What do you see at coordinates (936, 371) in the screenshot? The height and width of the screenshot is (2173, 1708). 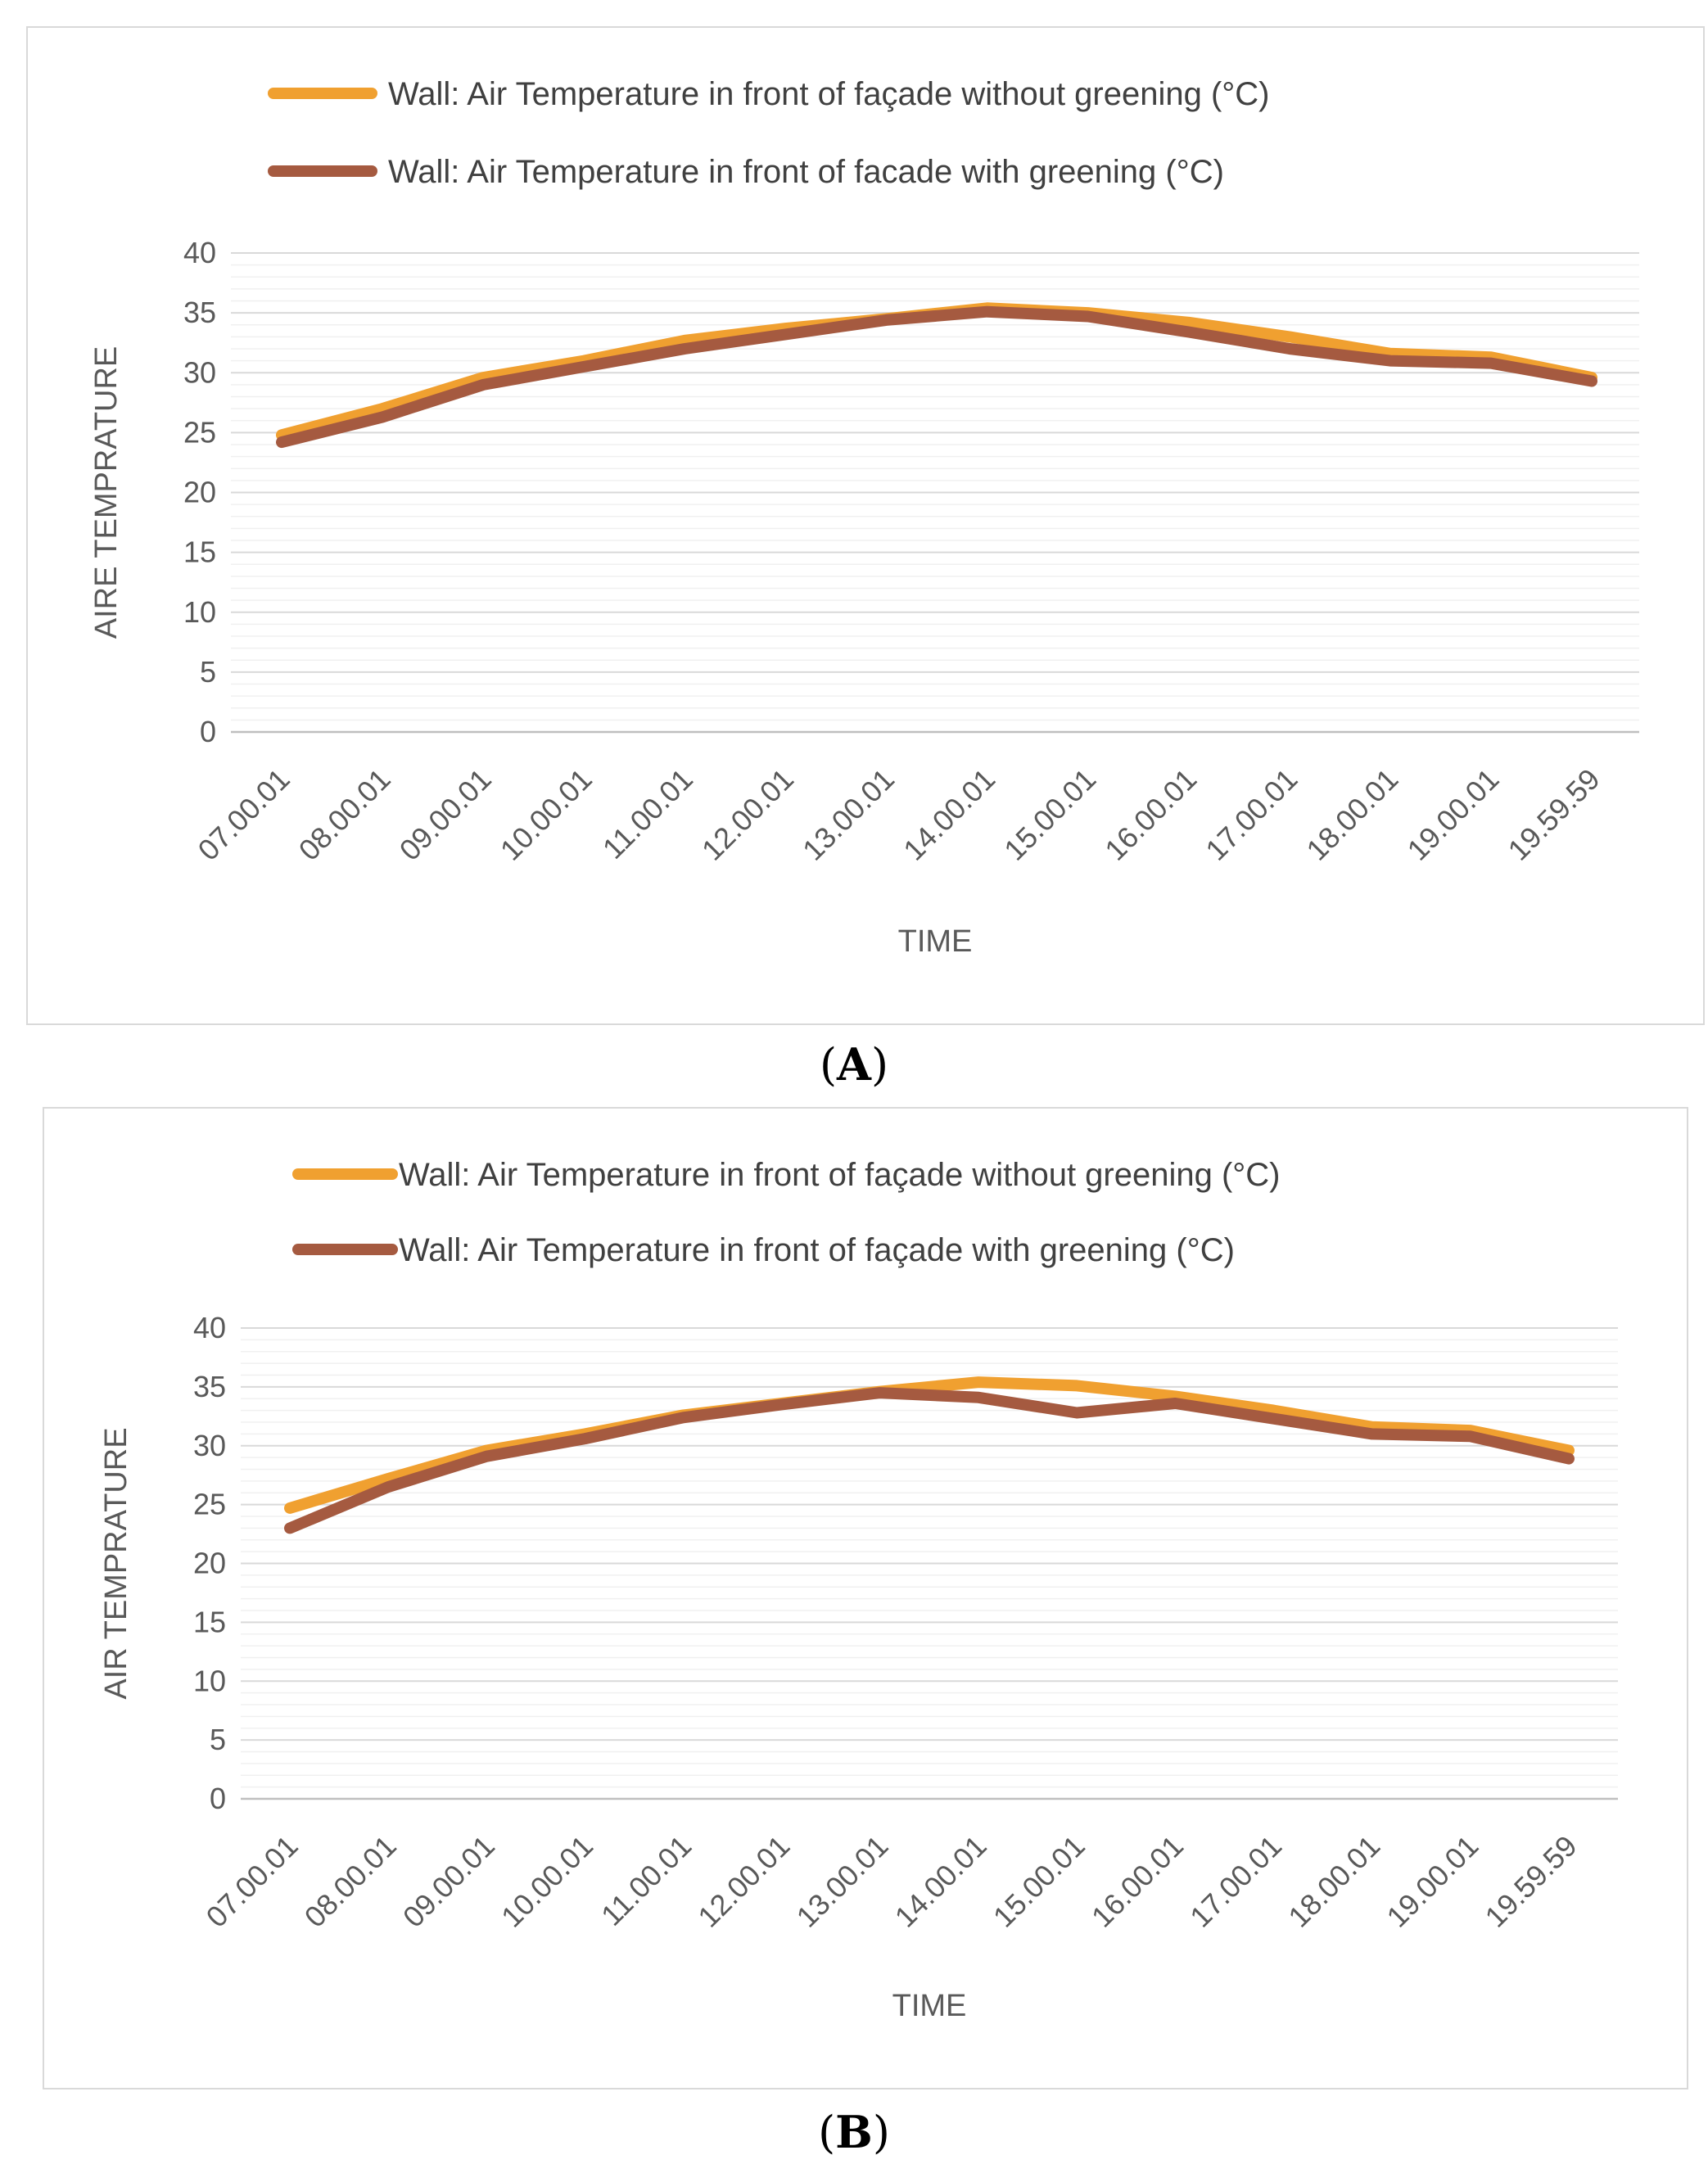 I see `series-line-without-greening` at bounding box center [936, 371].